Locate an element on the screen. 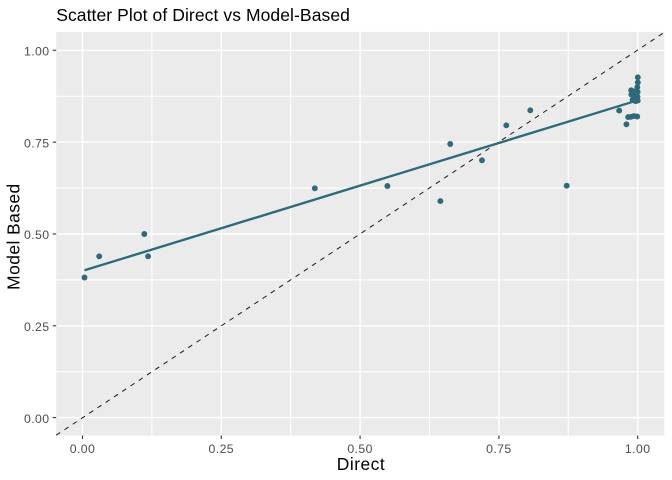  svg-text: Direct is located at coordinates (361, 464).